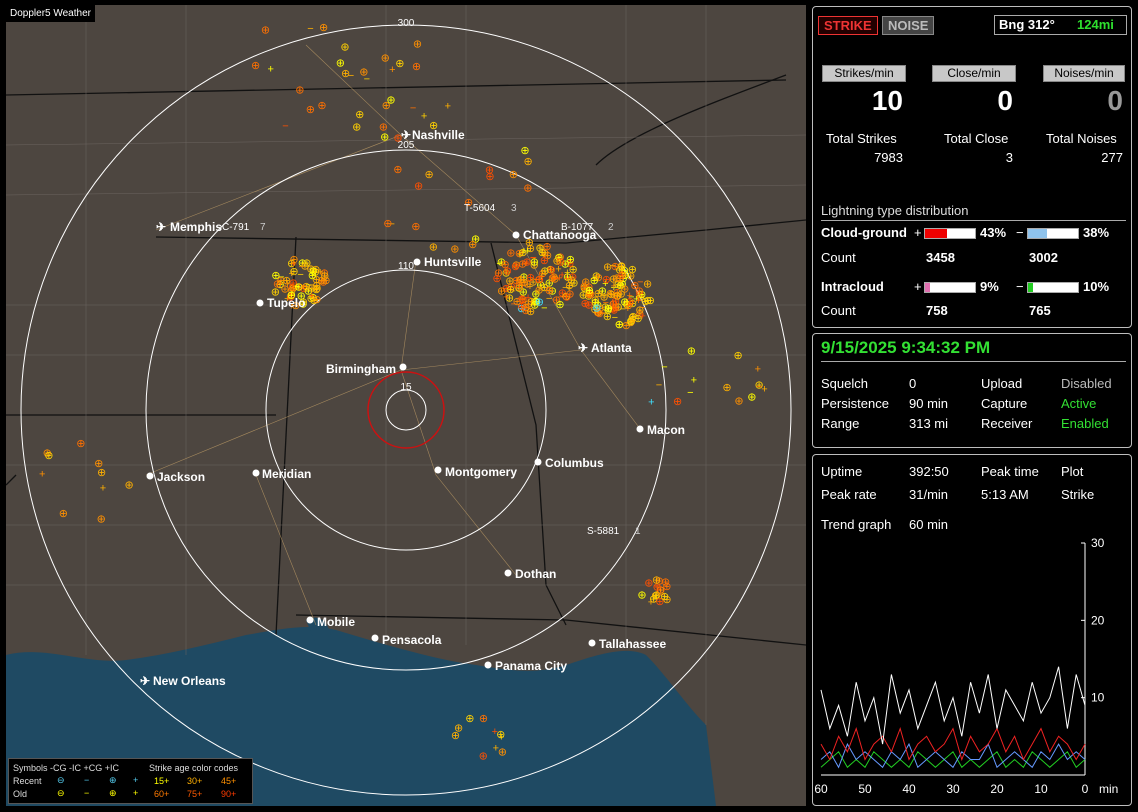 The height and width of the screenshot is (812, 1138). What do you see at coordinates (1002, 383) in the screenshot?
I see `upload-label: Upload` at bounding box center [1002, 383].